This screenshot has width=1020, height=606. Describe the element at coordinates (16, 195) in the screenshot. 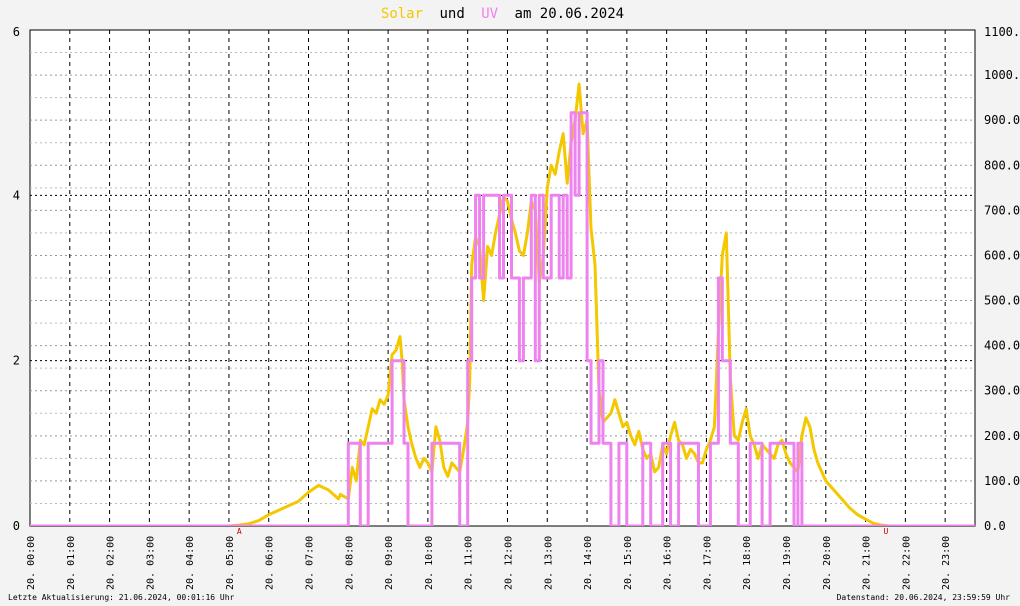

I see `left-tick-label: 4` at that location.